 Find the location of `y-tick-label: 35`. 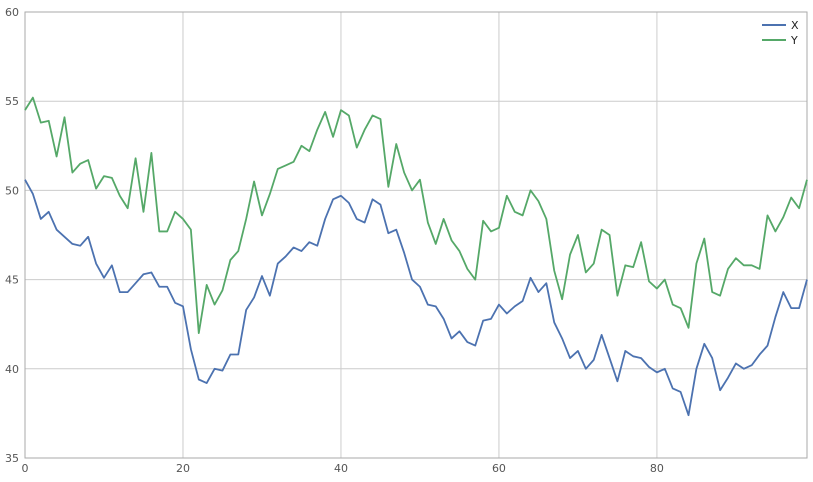

y-tick-label: 35 is located at coordinates (12, 458).